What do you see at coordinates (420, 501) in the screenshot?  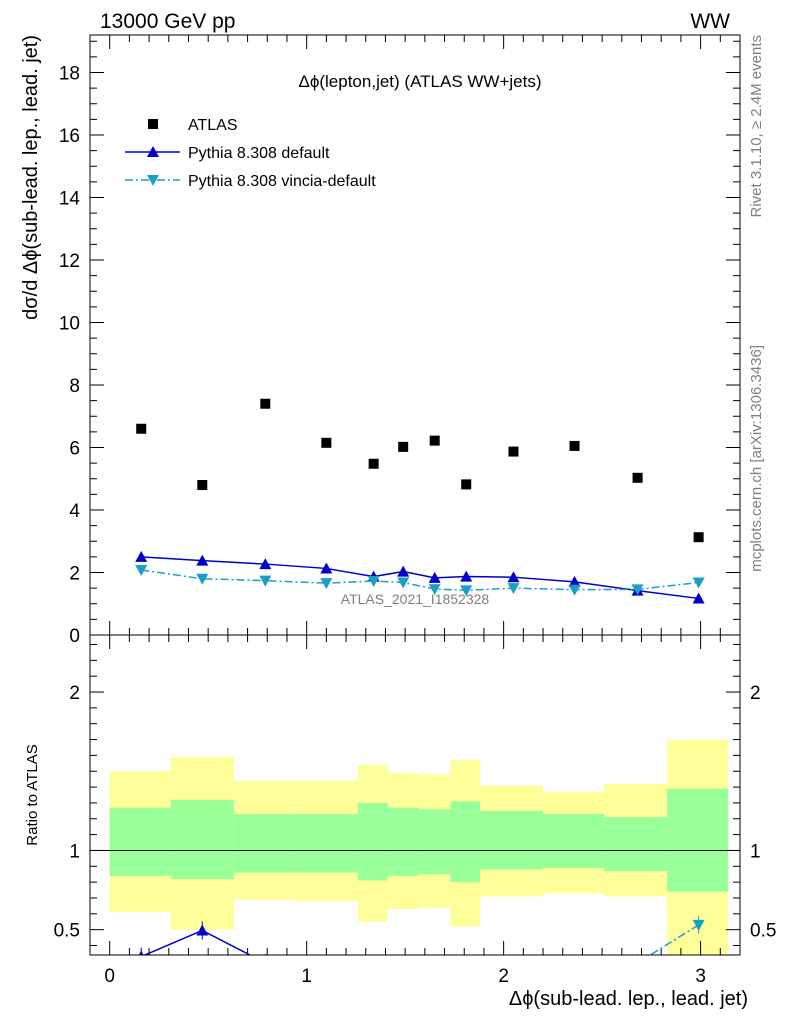 I see `main-data-layer` at bounding box center [420, 501].